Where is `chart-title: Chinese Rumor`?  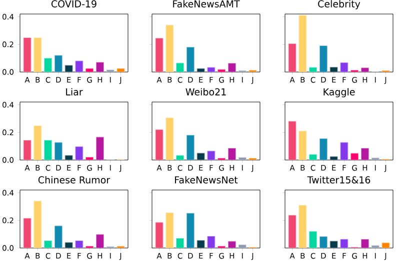
chart-title: Chinese Rumor is located at coordinates (74, 180).